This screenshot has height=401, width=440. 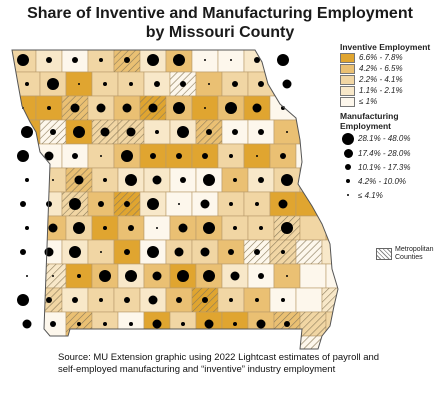 I want to click on legend-label: 6.6% - 7.8%, so click(x=381, y=57).